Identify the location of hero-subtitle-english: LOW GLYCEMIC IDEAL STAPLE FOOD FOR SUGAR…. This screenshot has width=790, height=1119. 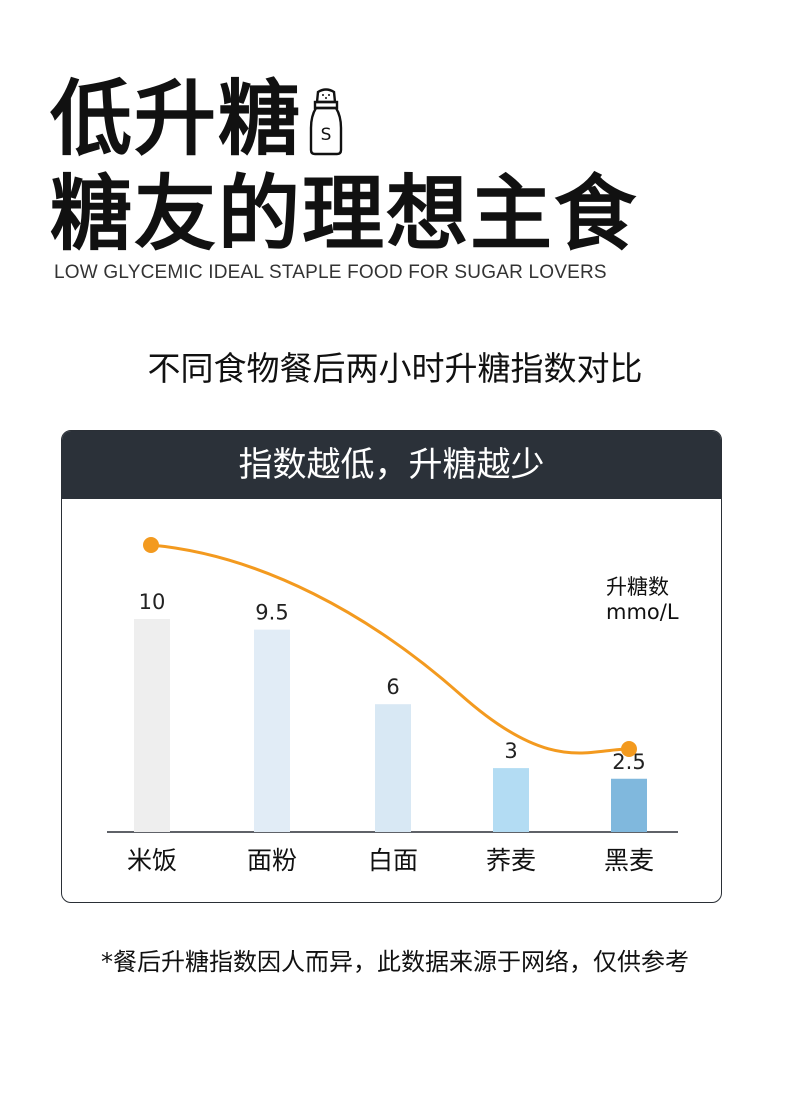
(330, 272).